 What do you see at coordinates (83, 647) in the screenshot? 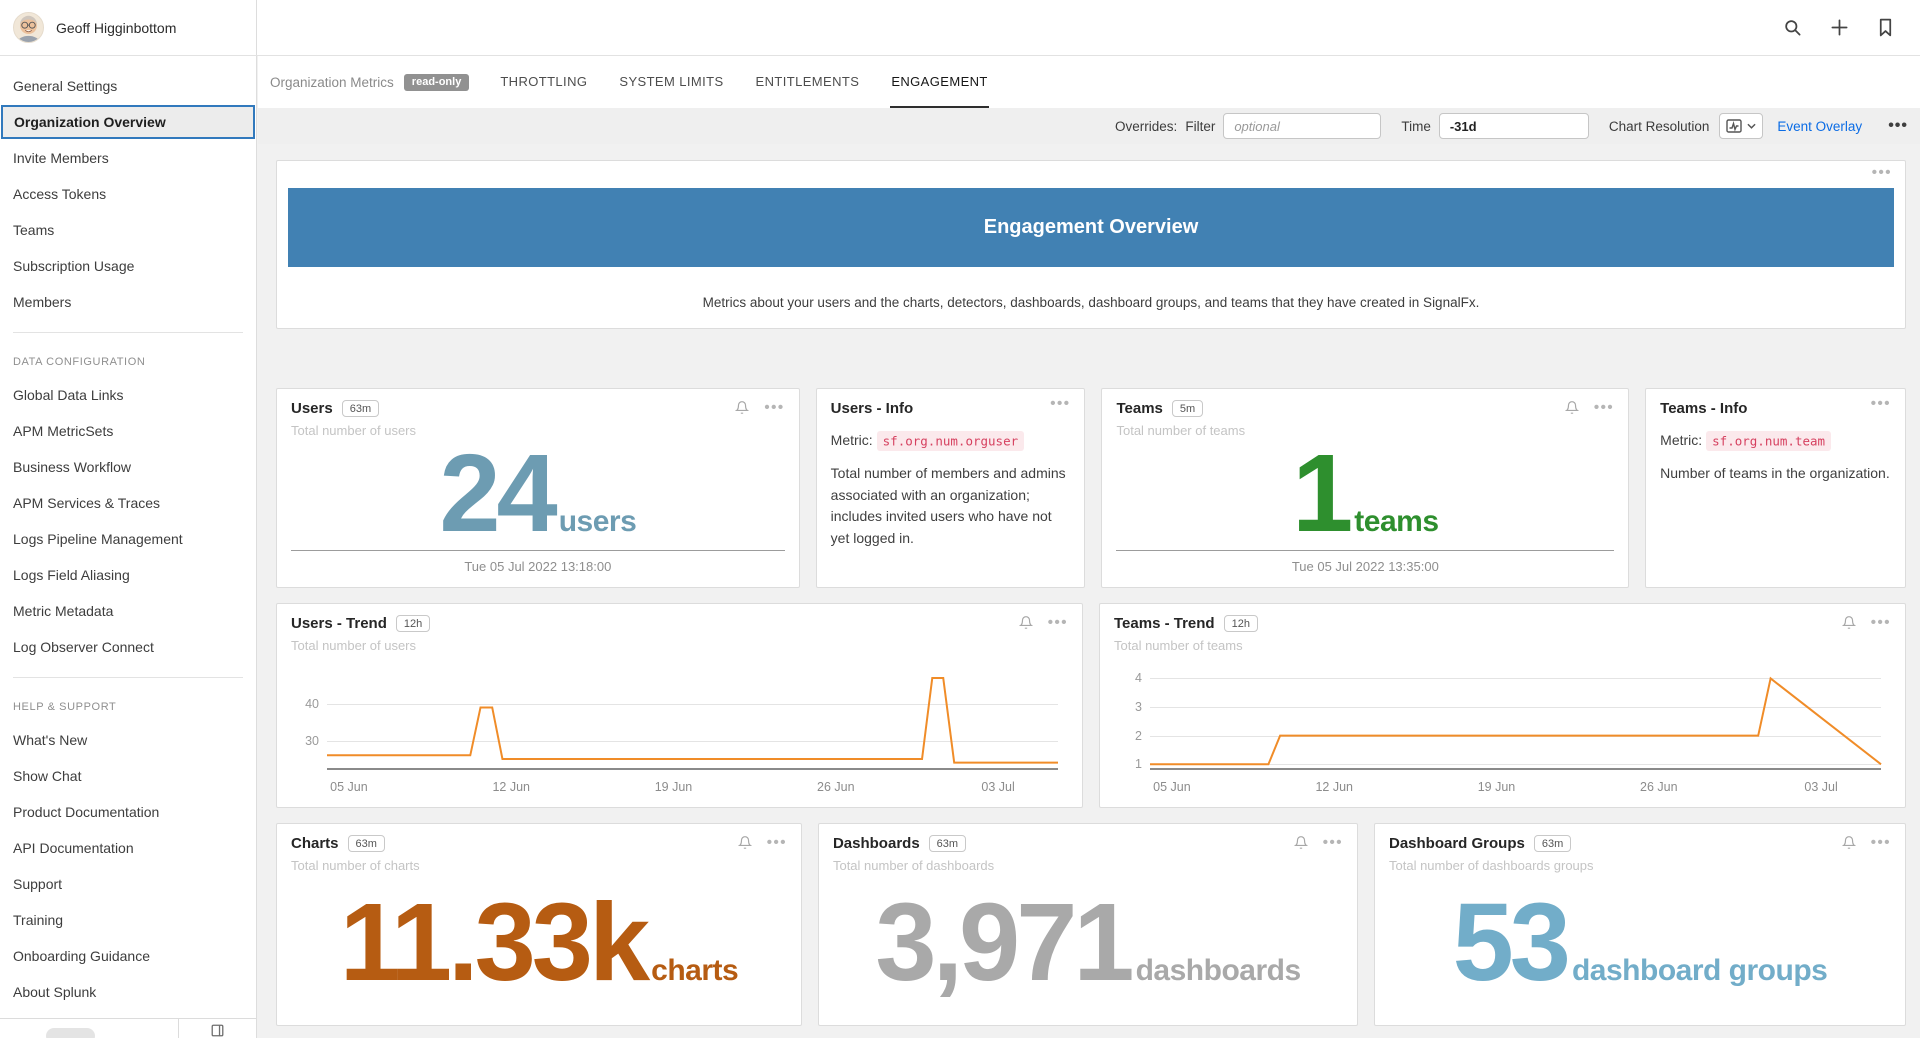
I see `sidebar-item-log-observer-connect: Log Observer Connect` at bounding box center [83, 647].